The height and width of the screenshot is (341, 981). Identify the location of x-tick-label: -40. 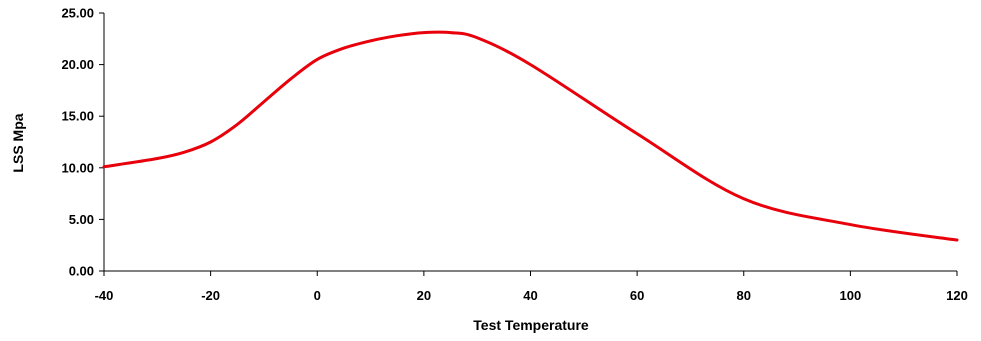
(104, 295).